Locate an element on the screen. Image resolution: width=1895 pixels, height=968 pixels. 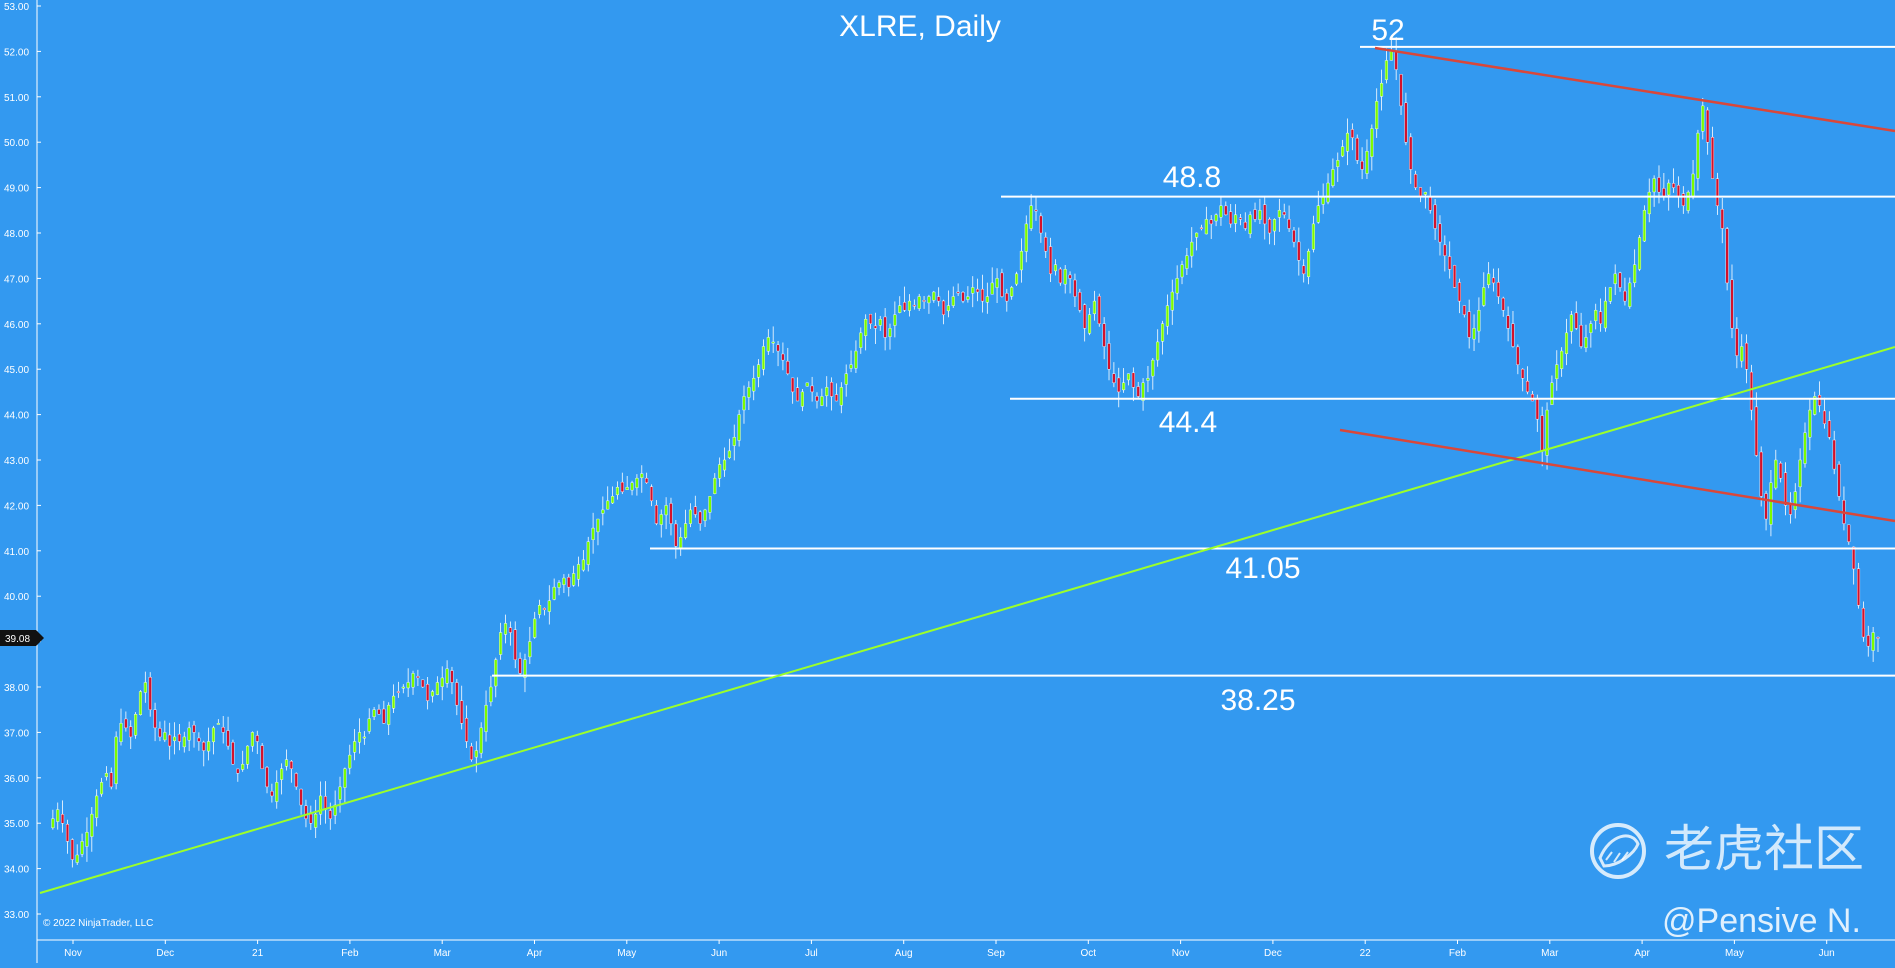
channel-lower-line is located at coordinates (1617, 475).